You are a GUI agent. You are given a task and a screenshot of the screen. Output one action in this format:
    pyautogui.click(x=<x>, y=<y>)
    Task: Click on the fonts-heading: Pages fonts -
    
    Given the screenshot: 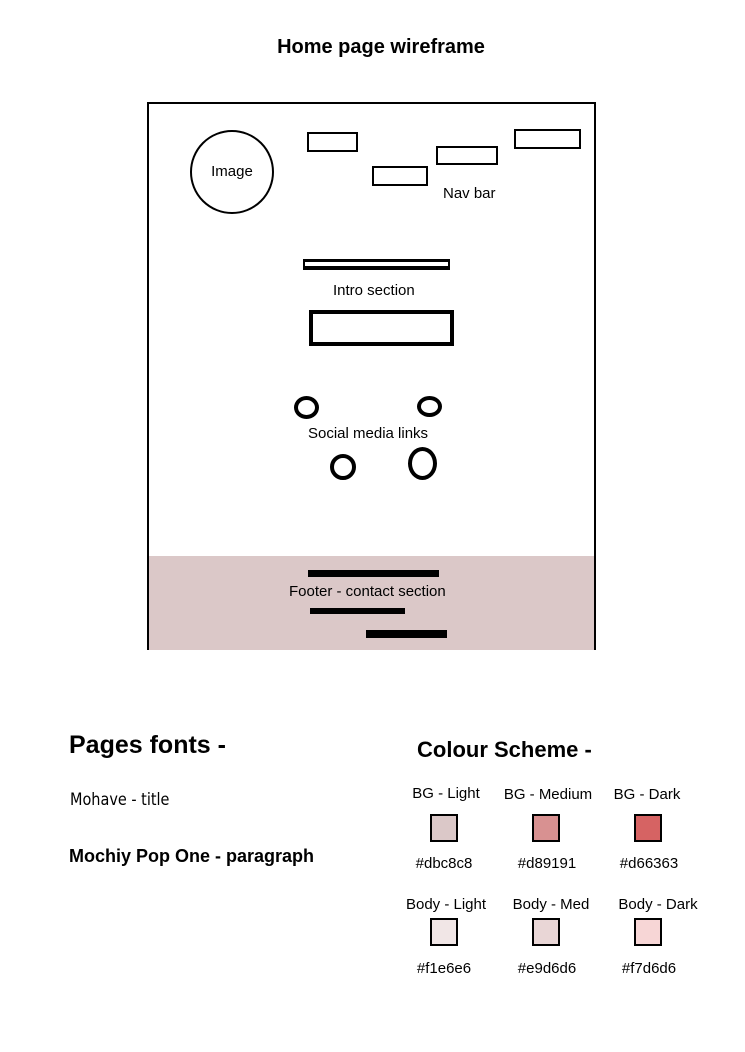 What is the action you would take?
    pyautogui.click(x=147, y=745)
    